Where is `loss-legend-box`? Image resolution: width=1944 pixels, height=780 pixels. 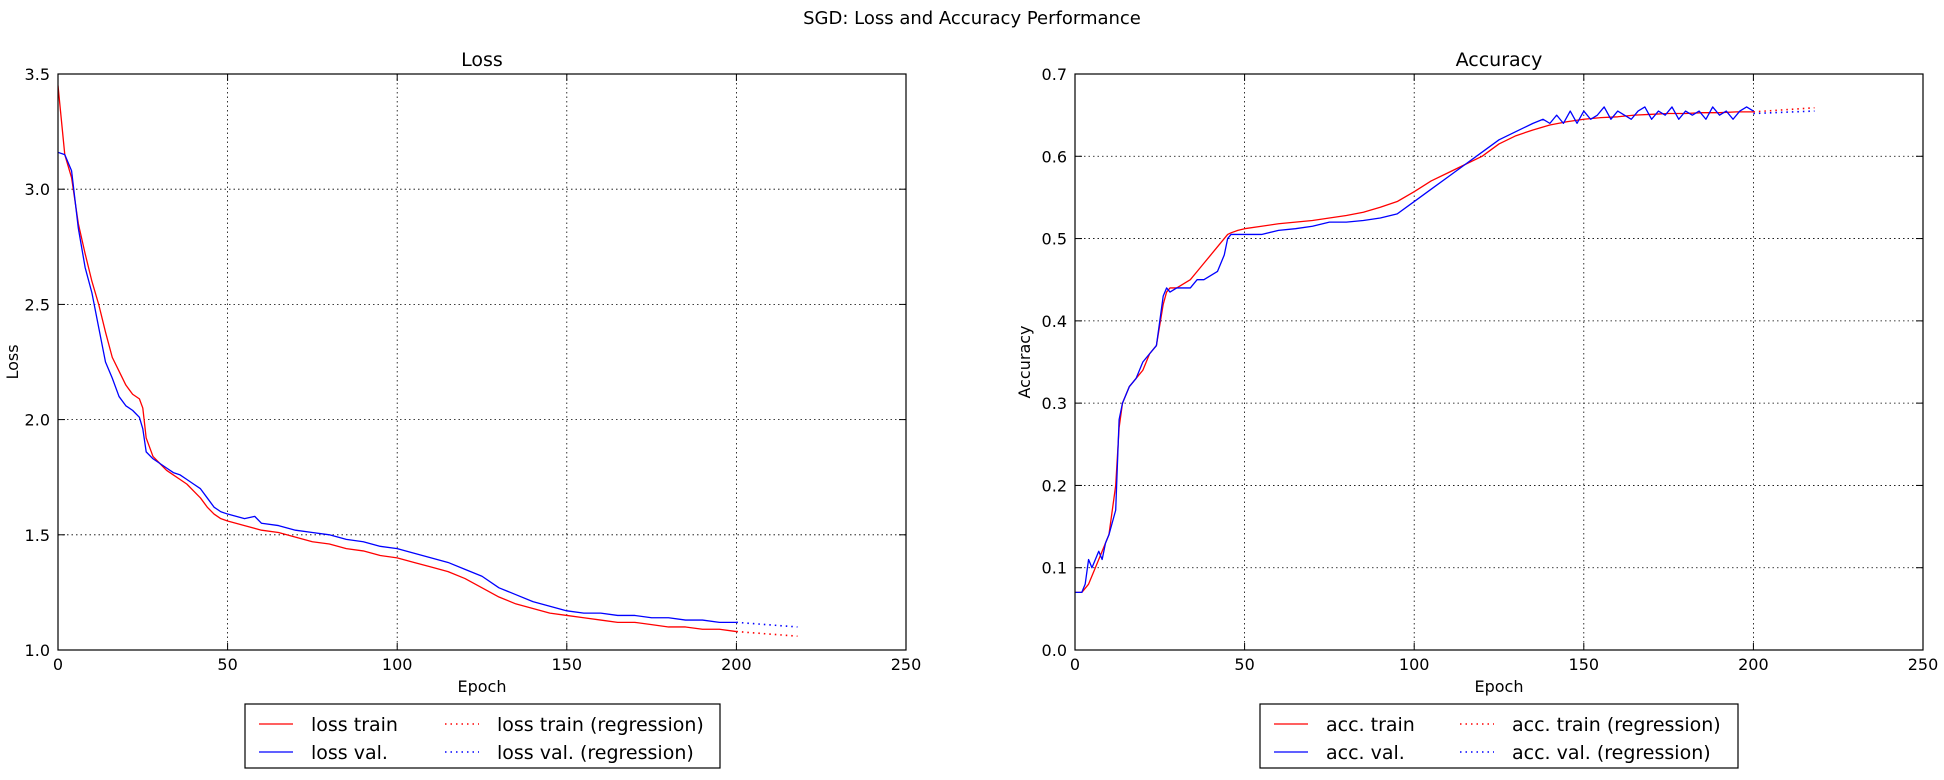 loss-legend-box is located at coordinates (482, 736).